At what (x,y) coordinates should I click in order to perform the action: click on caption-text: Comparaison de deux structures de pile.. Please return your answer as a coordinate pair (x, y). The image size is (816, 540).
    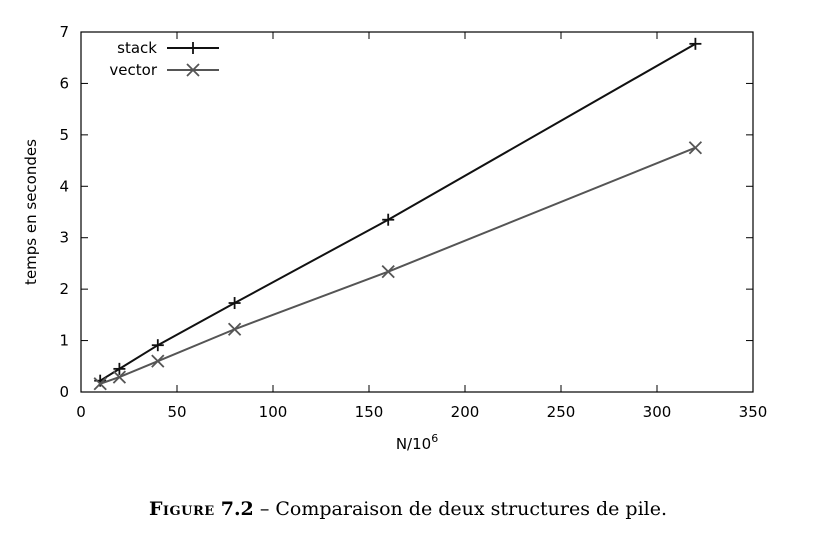
    Looking at the image, I should click on (471, 509).